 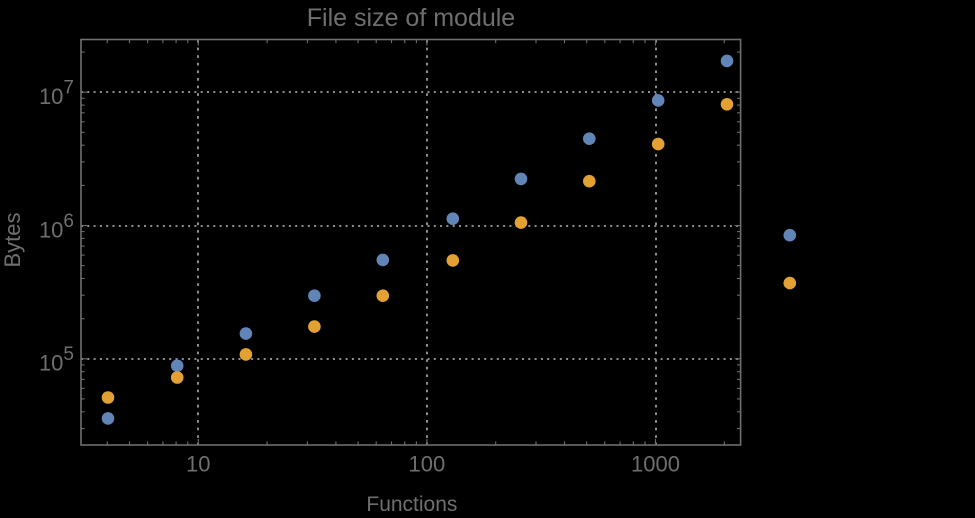 I want to click on svg-text: Bytes, so click(x=12, y=239).